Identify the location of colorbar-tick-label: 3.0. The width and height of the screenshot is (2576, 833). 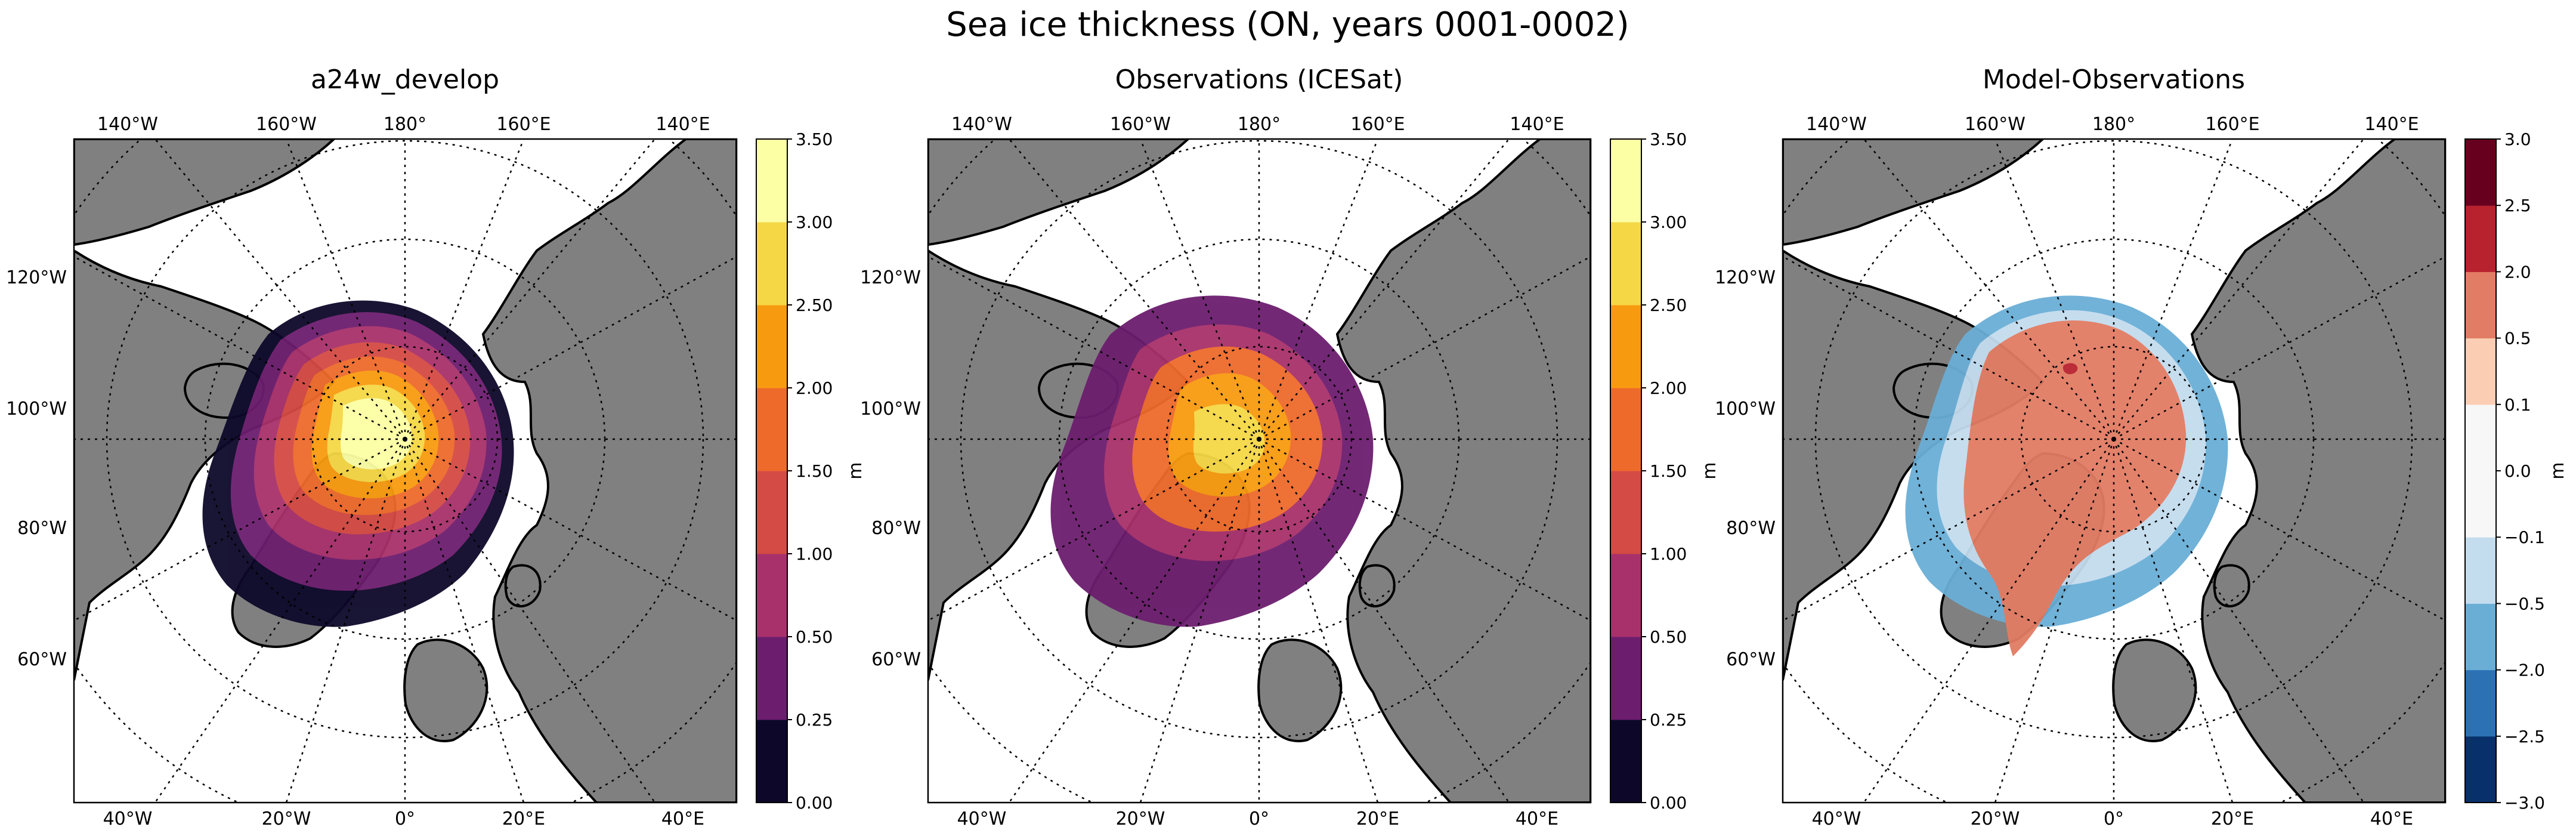
(2517, 139).